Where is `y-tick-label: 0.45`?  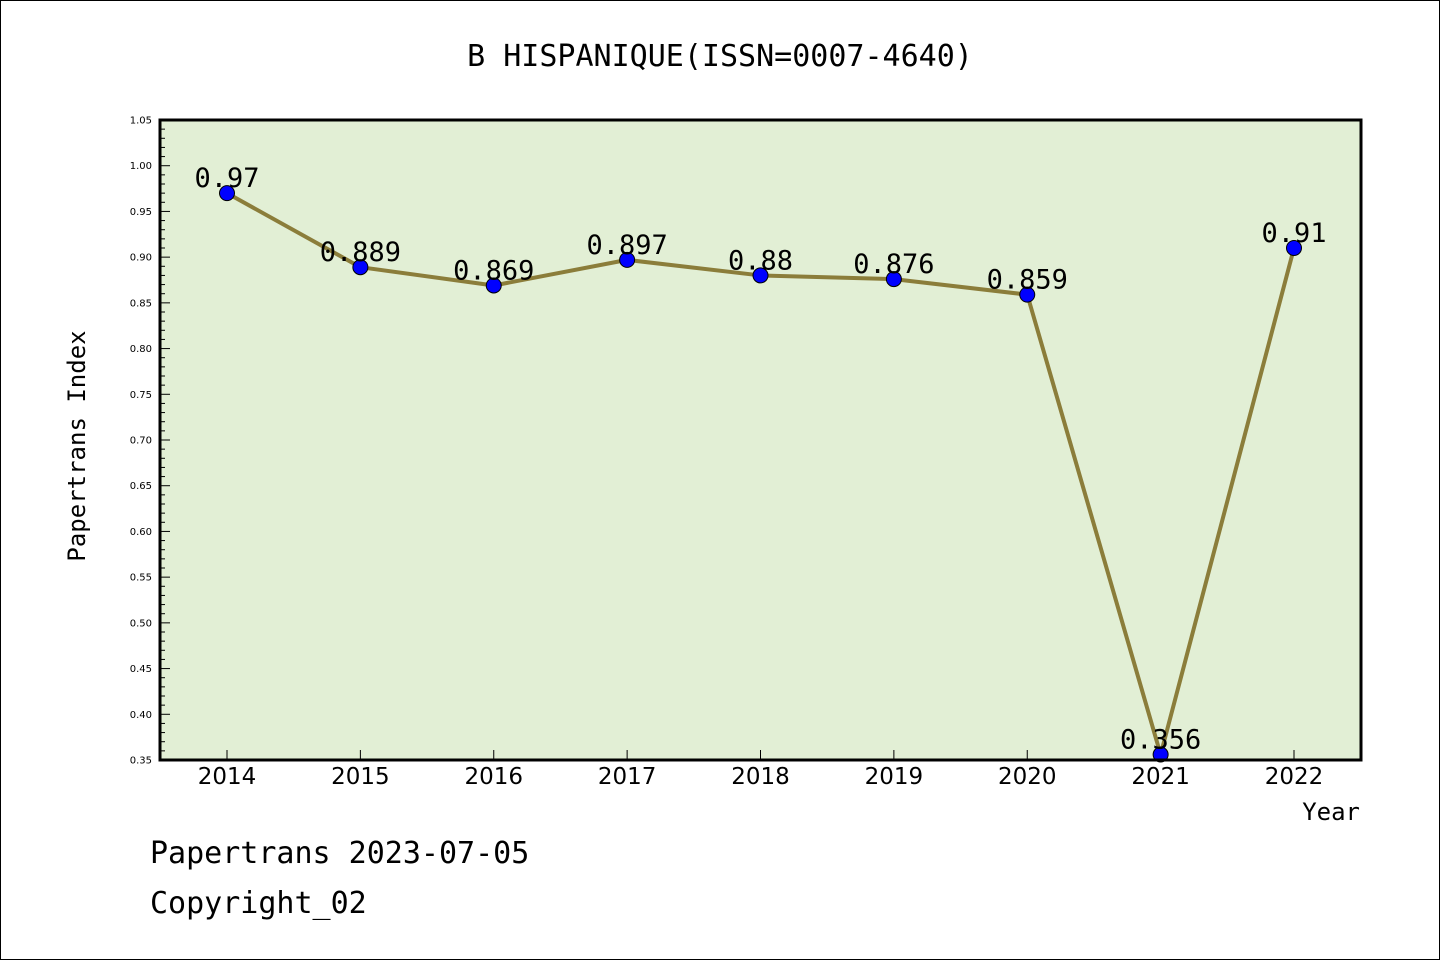 y-tick-label: 0.45 is located at coordinates (141, 669).